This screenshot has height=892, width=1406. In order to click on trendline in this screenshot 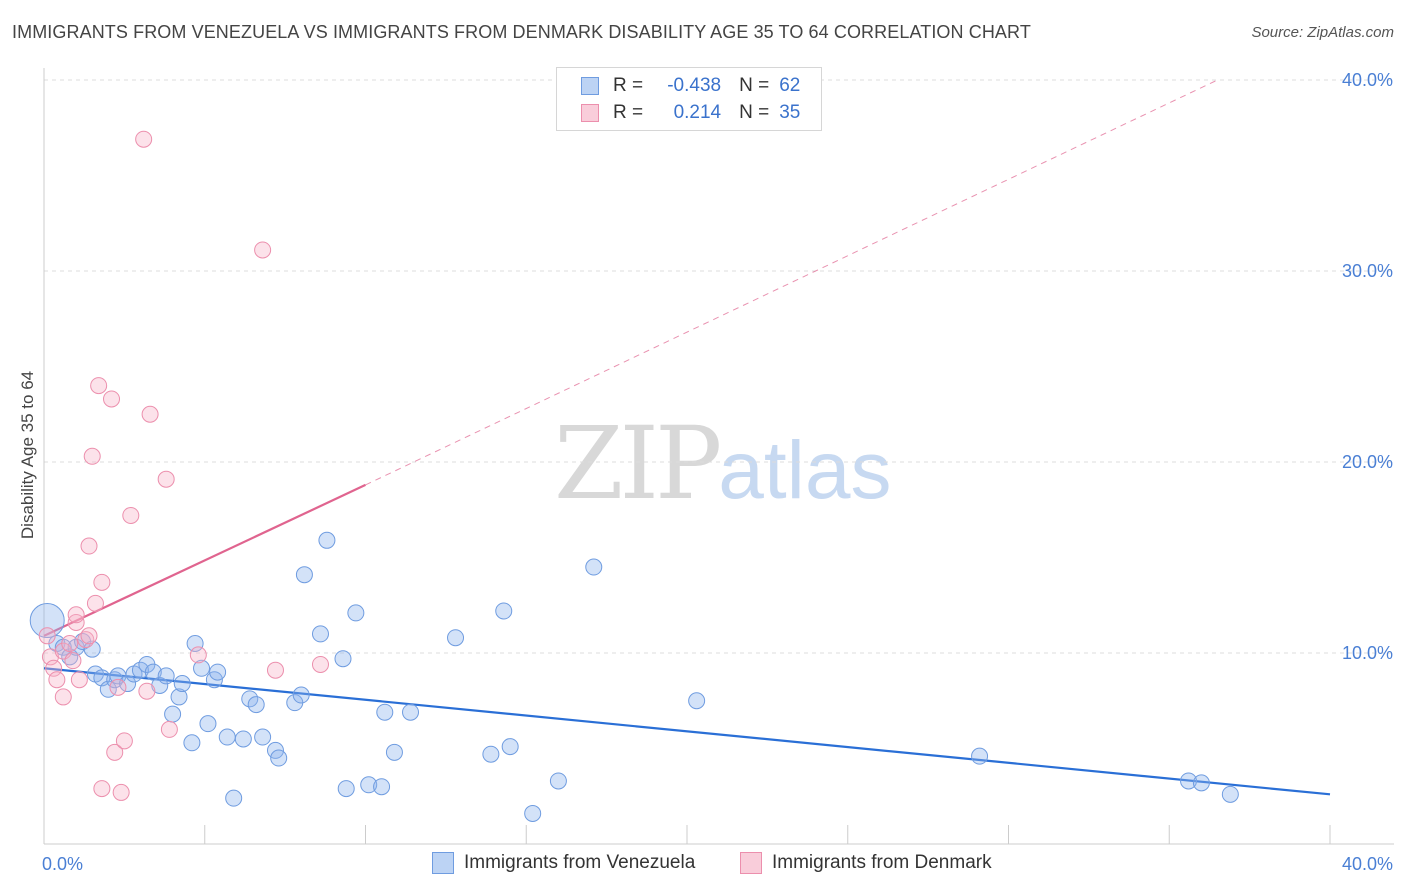, I will do `click(204, 560)`.